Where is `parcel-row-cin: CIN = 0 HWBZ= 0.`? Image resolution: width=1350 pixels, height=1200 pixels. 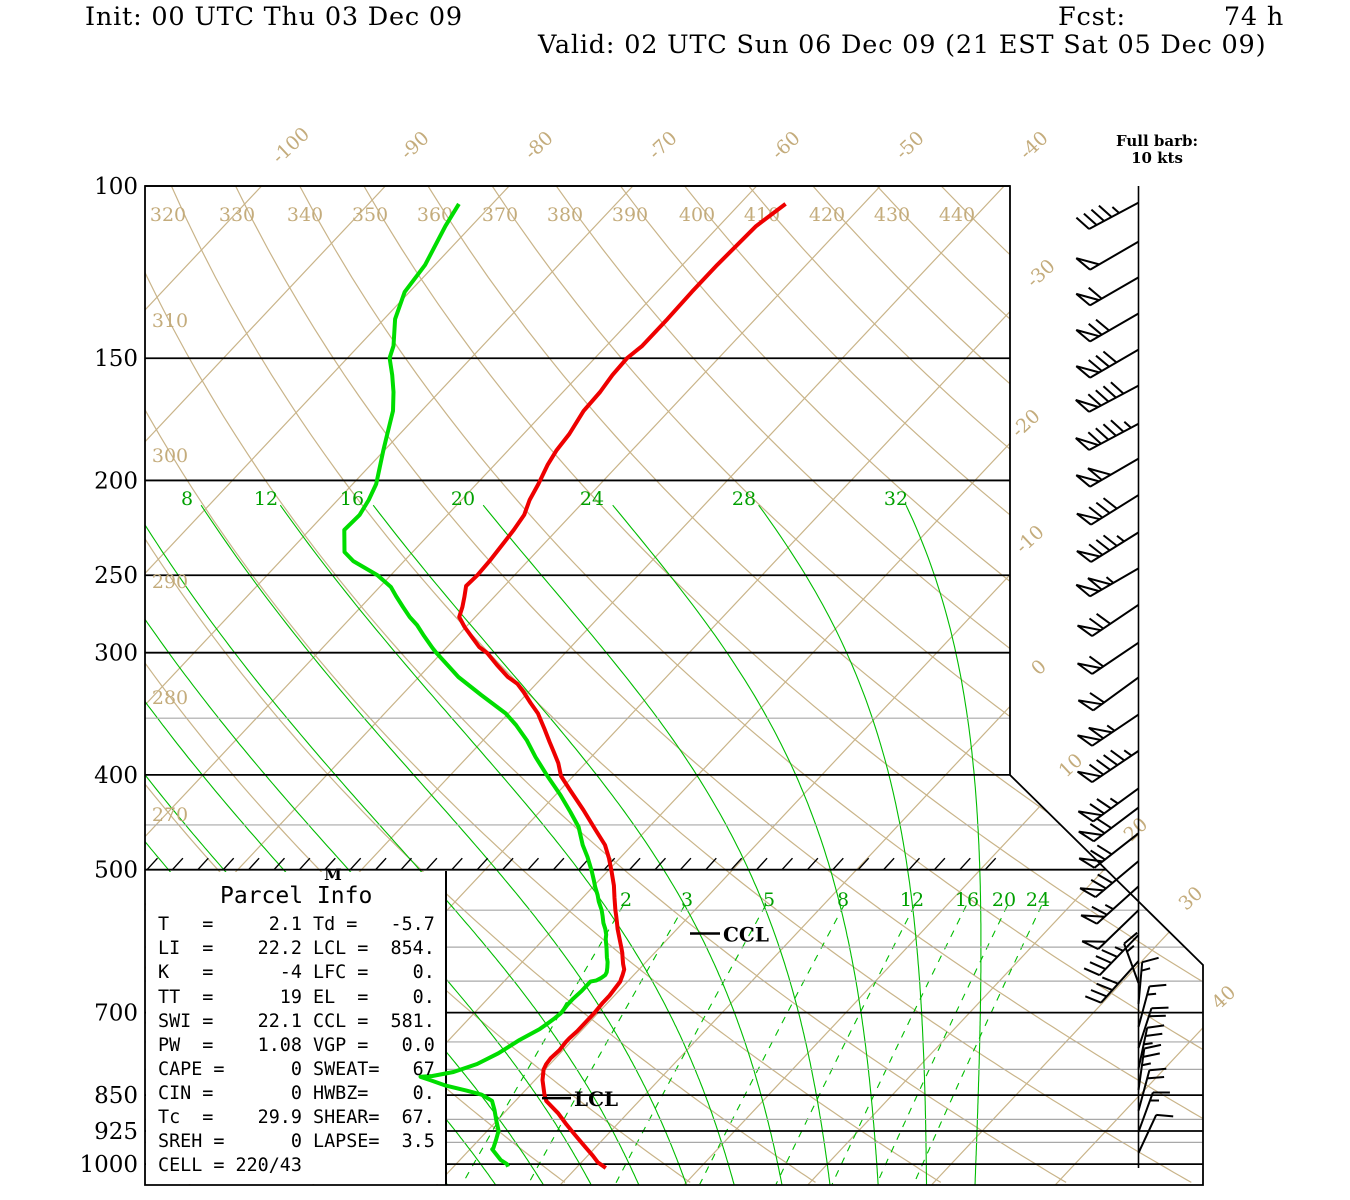
parcel-row-cin: CIN = 0 HWBZ= 0. is located at coordinates (296, 1093).